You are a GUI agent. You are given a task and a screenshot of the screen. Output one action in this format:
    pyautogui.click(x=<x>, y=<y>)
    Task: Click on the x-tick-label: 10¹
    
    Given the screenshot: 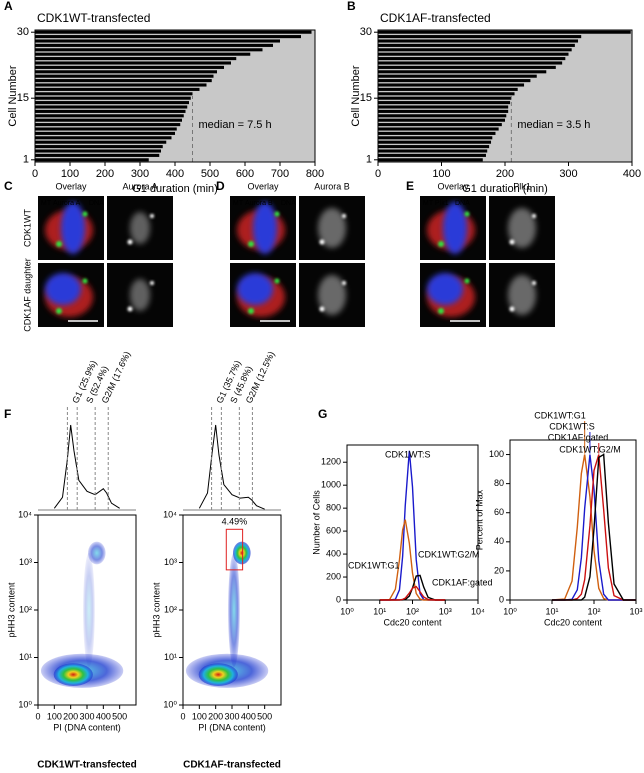 What is the action you would take?
    pyautogui.click(x=379, y=611)
    